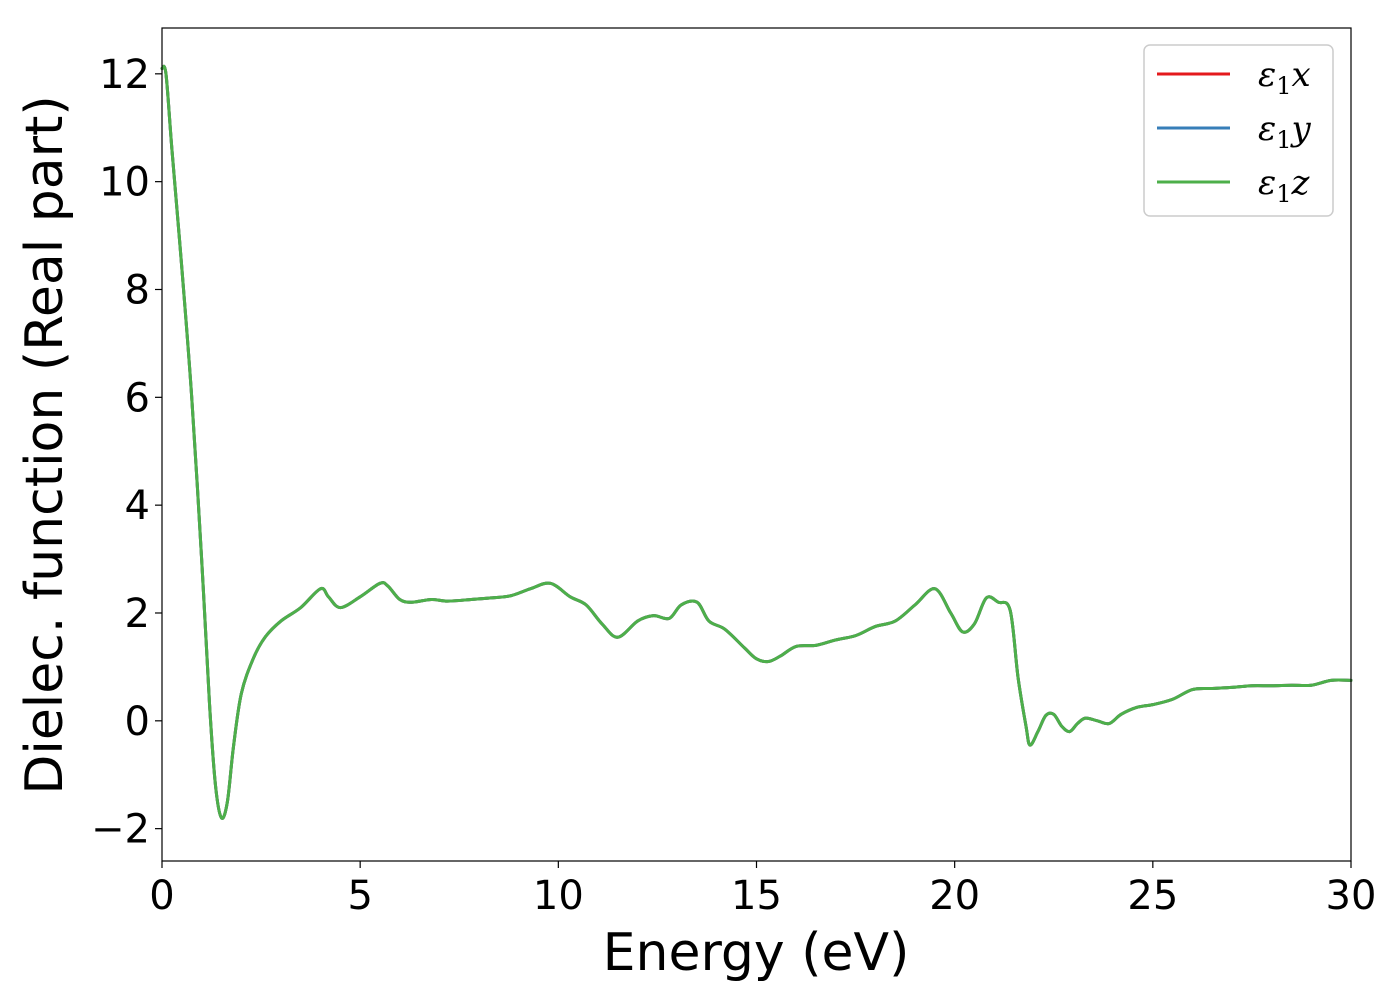 This screenshot has width=1400, height=1000. I want to click on legend-label-y: ε1y, so click(1285, 131).